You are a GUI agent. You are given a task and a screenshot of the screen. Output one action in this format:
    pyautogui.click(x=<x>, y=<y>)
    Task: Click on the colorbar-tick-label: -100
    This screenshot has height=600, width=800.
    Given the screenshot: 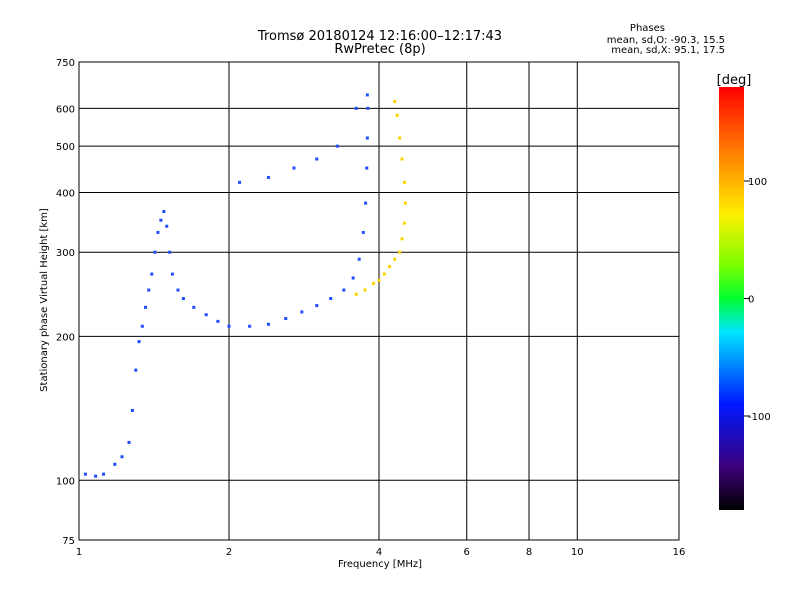 What is the action you would take?
    pyautogui.click(x=759, y=417)
    